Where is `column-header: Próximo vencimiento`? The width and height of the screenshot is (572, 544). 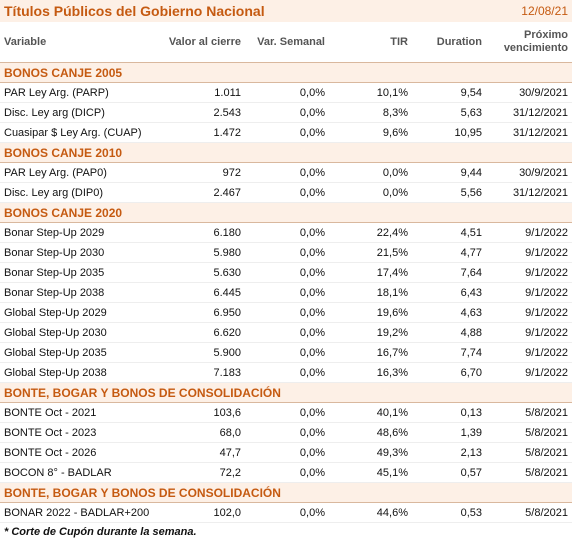 column-header: Próximo vencimiento is located at coordinates (529, 42).